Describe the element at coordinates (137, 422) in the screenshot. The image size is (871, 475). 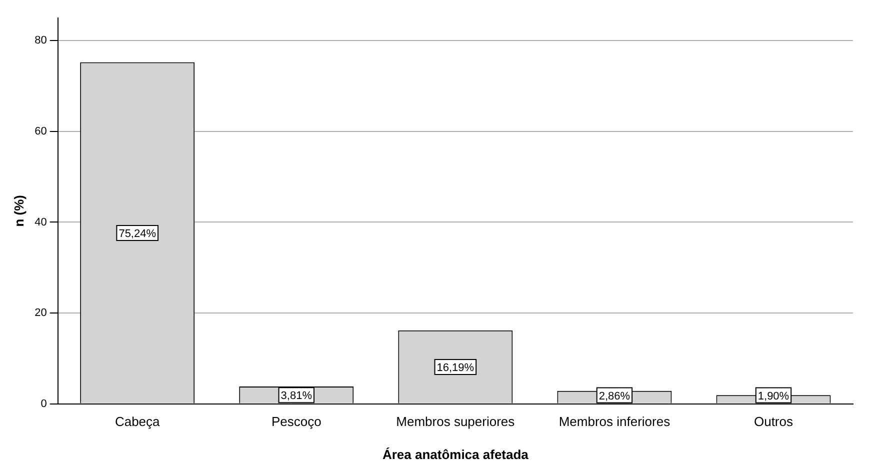
I see `x-tick-label: Cabeça` at that location.